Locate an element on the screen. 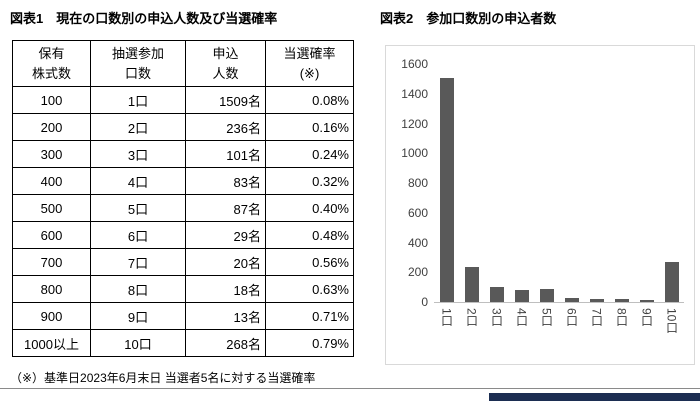 This screenshot has height=401, width=700. x-axis-label: 9口 is located at coordinates (646, 317).